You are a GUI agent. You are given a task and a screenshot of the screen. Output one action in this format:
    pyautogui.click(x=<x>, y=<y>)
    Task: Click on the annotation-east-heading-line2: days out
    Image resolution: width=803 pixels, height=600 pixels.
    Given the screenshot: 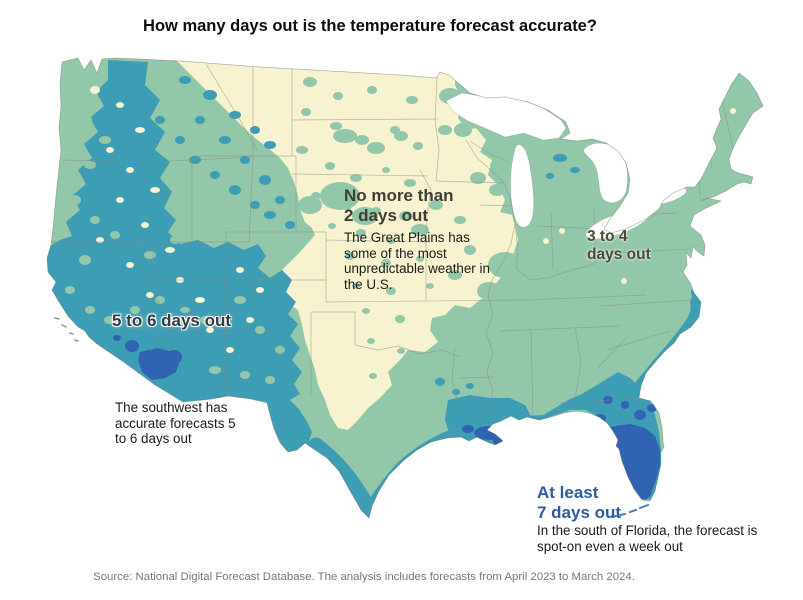 What is the action you would take?
    pyautogui.click(x=619, y=254)
    